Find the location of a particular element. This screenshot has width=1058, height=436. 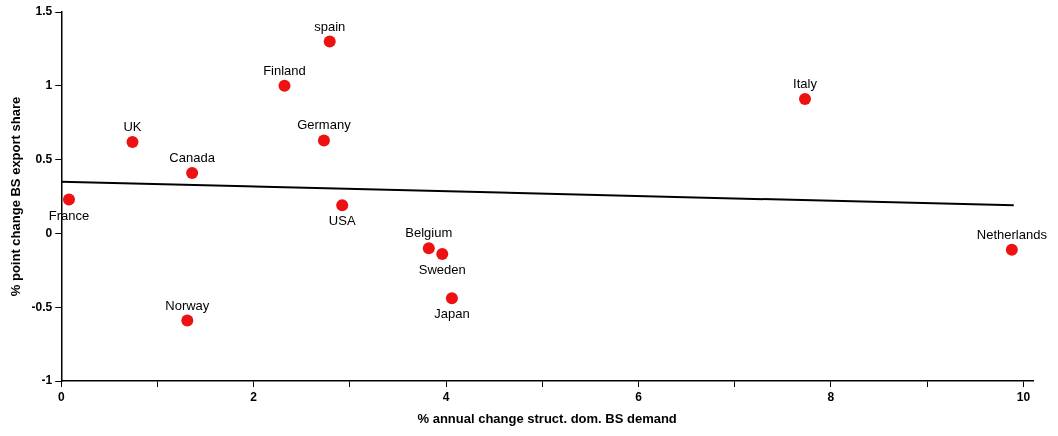

x-tick-label: 4 is located at coordinates (446, 396).